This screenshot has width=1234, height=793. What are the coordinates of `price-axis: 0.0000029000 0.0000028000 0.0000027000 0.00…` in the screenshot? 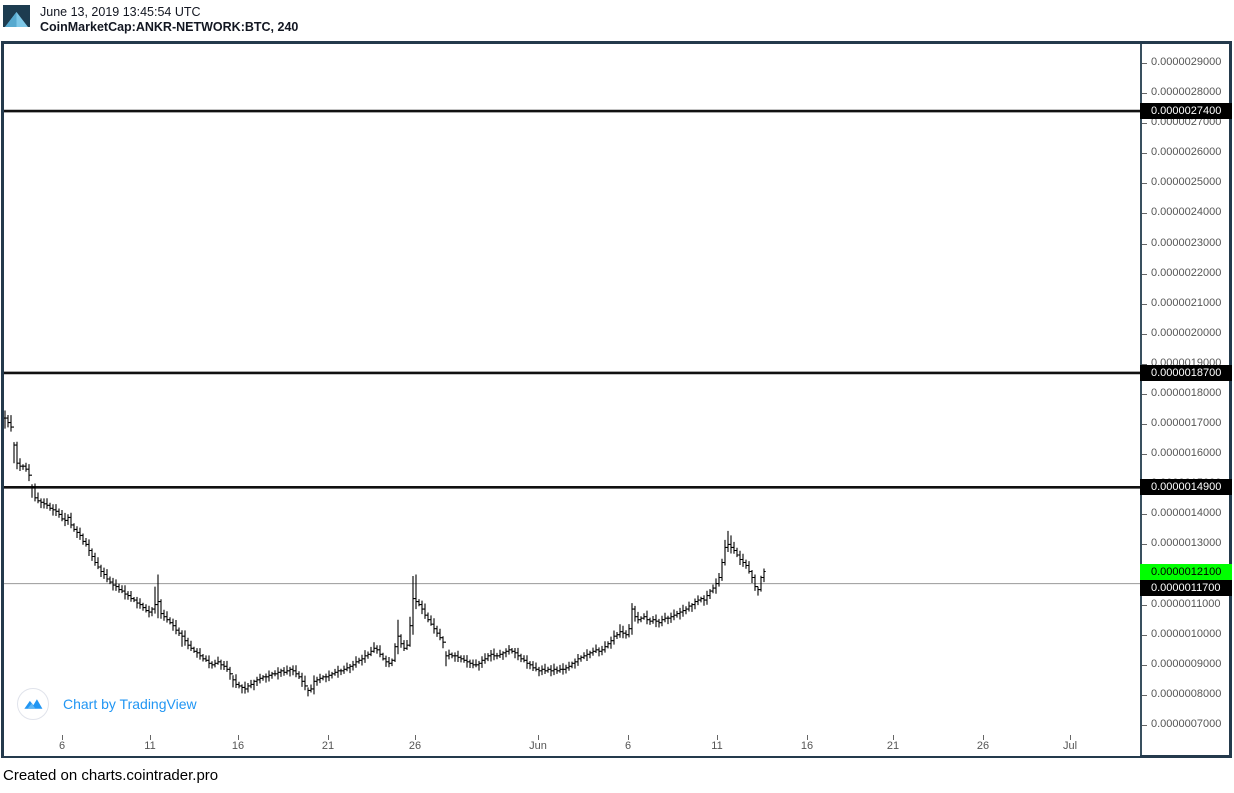 It's located at (1186, 399).